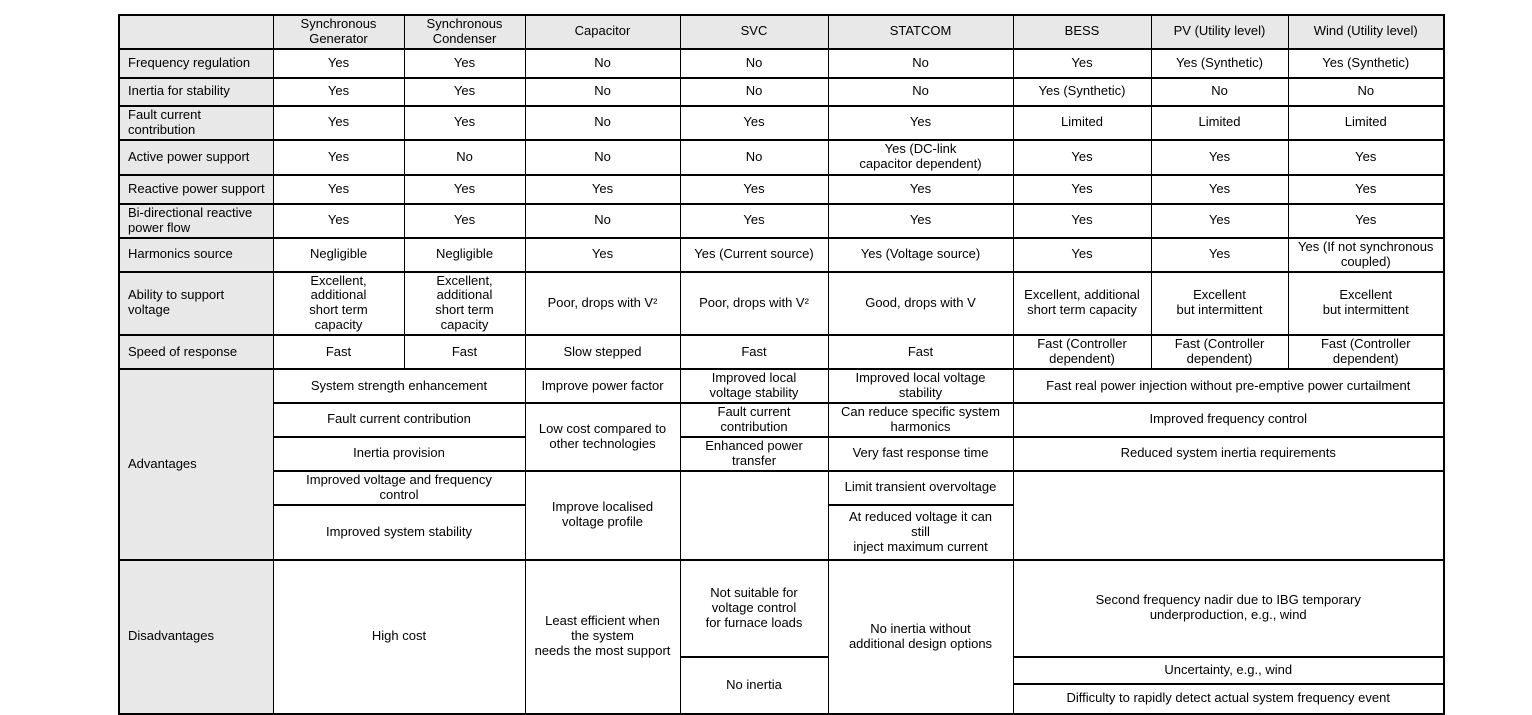 Image resolution: width=1532 pixels, height=715 pixels. What do you see at coordinates (1228, 420) in the screenshot?
I see `table-cell: Improved frequency control` at bounding box center [1228, 420].